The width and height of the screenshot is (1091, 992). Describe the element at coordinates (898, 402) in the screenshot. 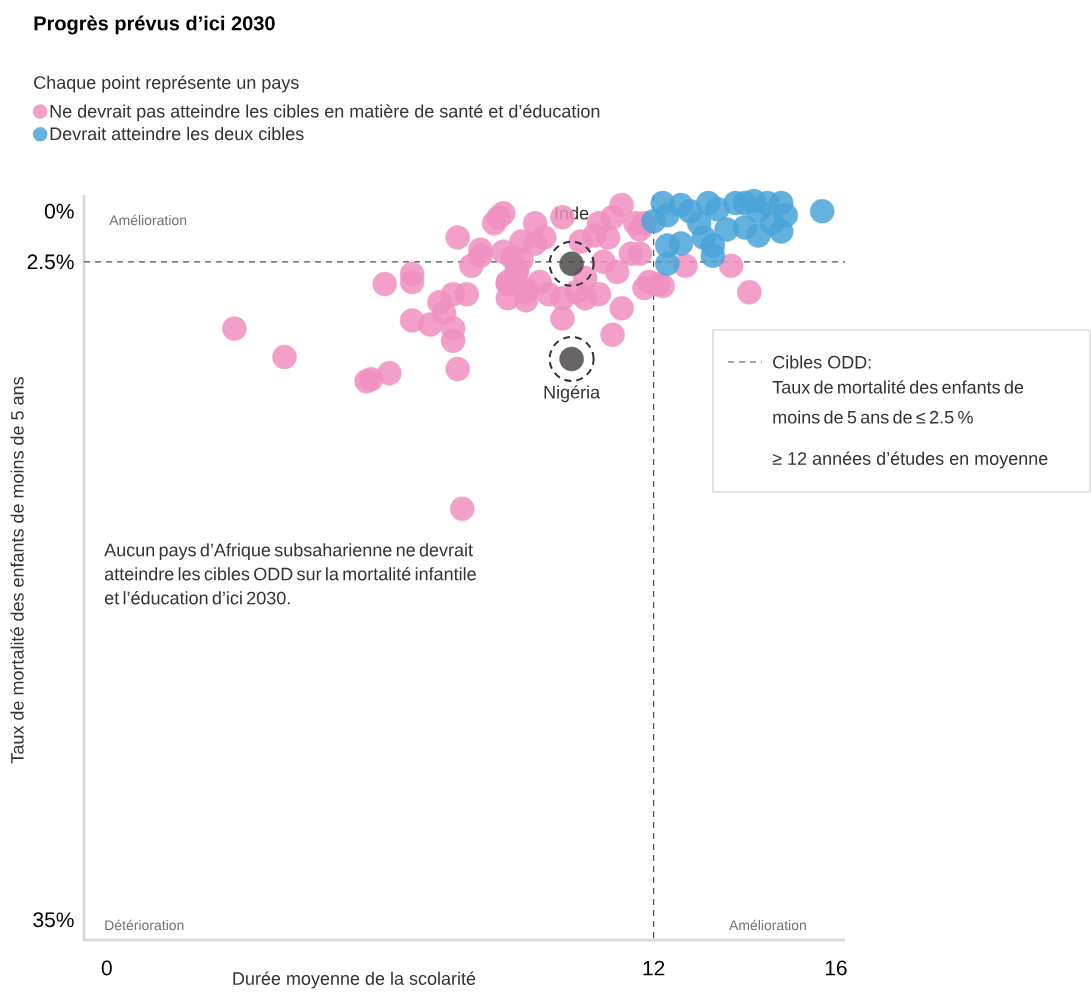

I see `annotation: Taux de mortalité des enfants de moins de 5 ans de ≤ 2.5 %` at that location.